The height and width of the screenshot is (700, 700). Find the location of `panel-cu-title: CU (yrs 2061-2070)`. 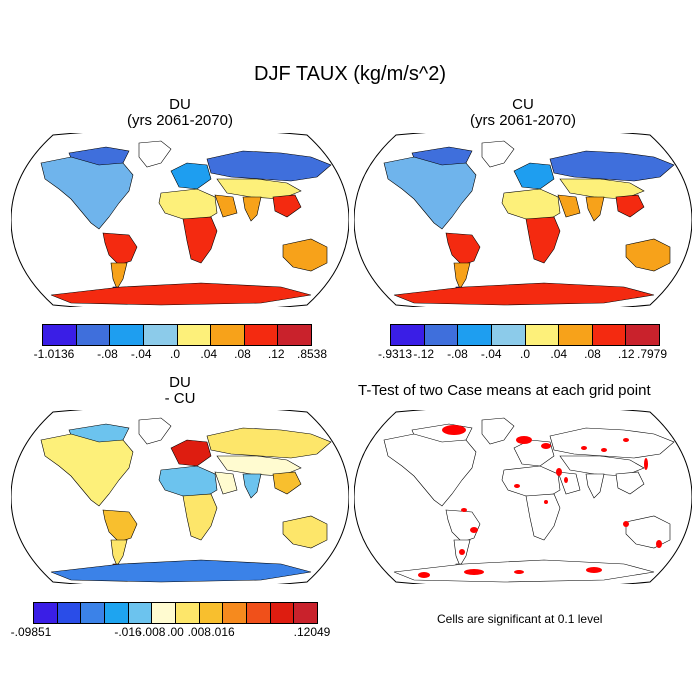

panel-cu-title: CU (yrs 2061-2070) is located at coordinates (523, 113).